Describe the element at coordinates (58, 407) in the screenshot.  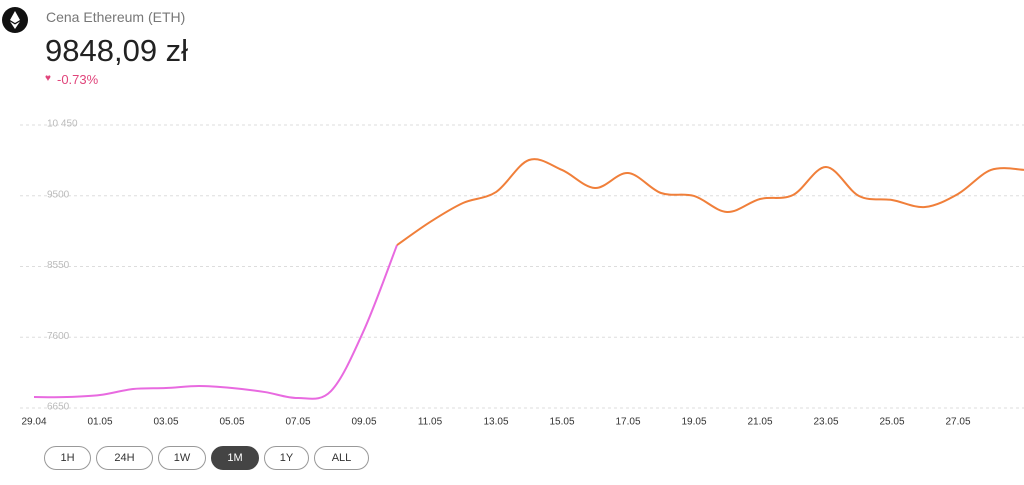
I see `y-tick-label: 6650` at that location.